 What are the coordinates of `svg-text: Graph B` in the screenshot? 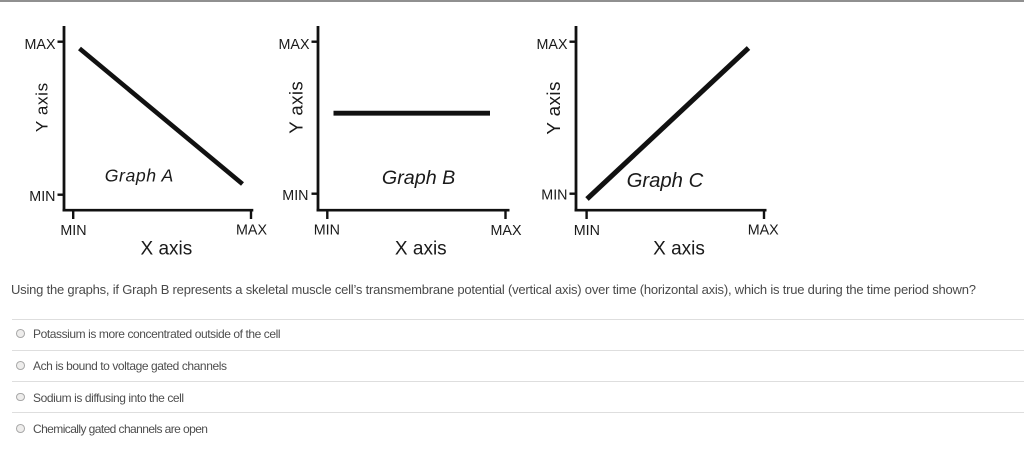 It's located at (418, 178).